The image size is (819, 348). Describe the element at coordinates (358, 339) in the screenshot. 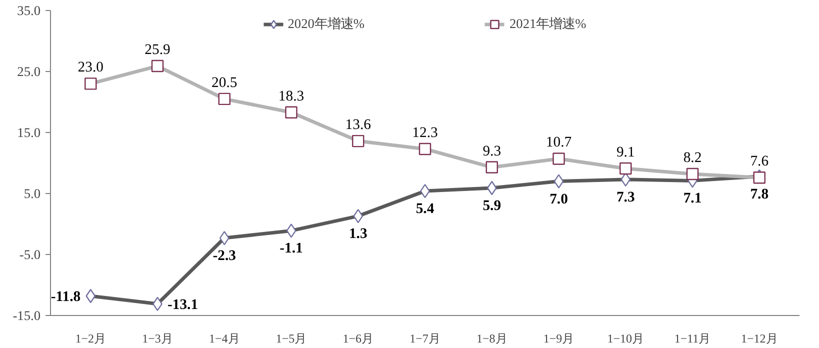

I see `x-tick-label: 1−6月` at that location.